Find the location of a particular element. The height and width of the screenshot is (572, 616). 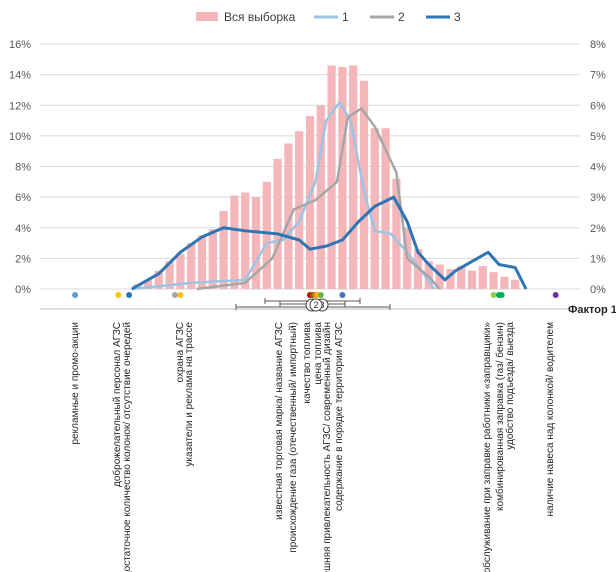

right-tick-label: 4% is located at coordinates (598, 168).